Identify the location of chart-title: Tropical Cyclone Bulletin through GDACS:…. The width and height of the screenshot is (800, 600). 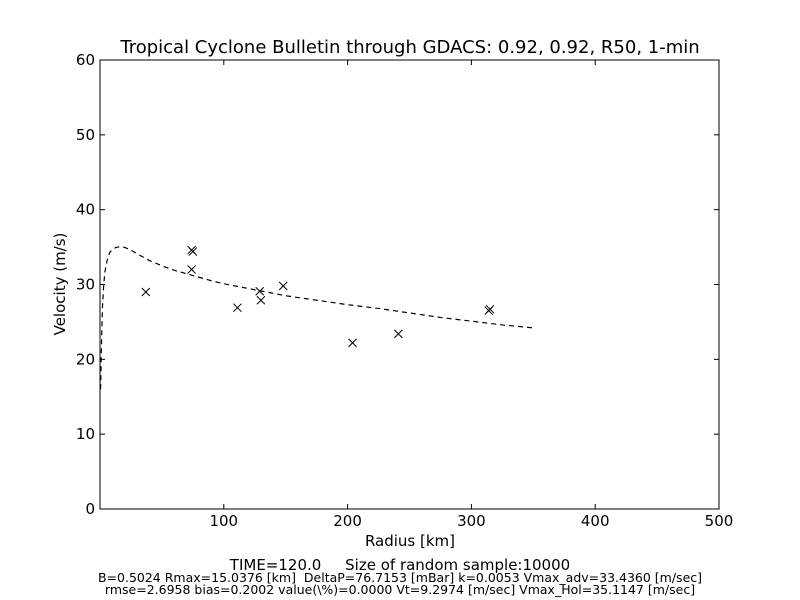
(409, 47).